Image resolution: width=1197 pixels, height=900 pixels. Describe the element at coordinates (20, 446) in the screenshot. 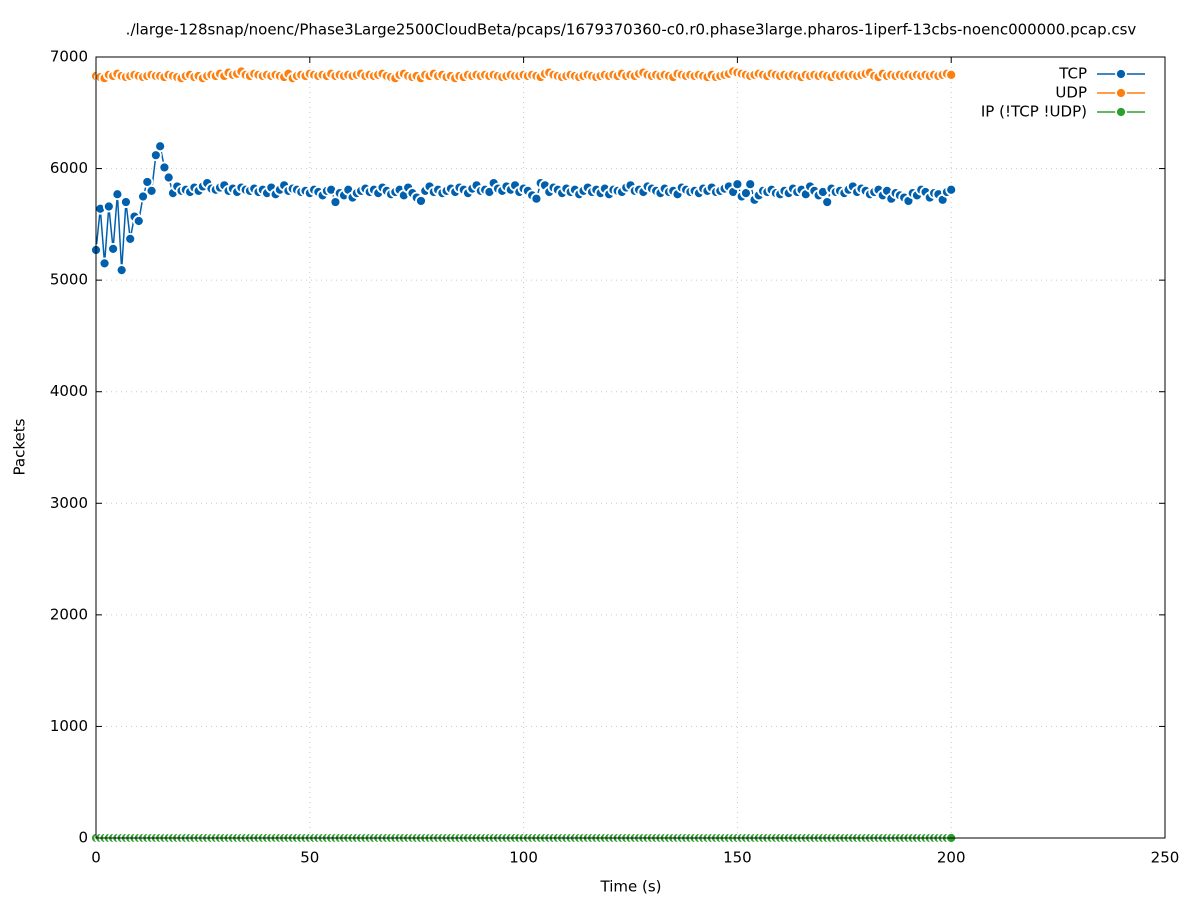

I see `y-axis-label: Packets` at that location.